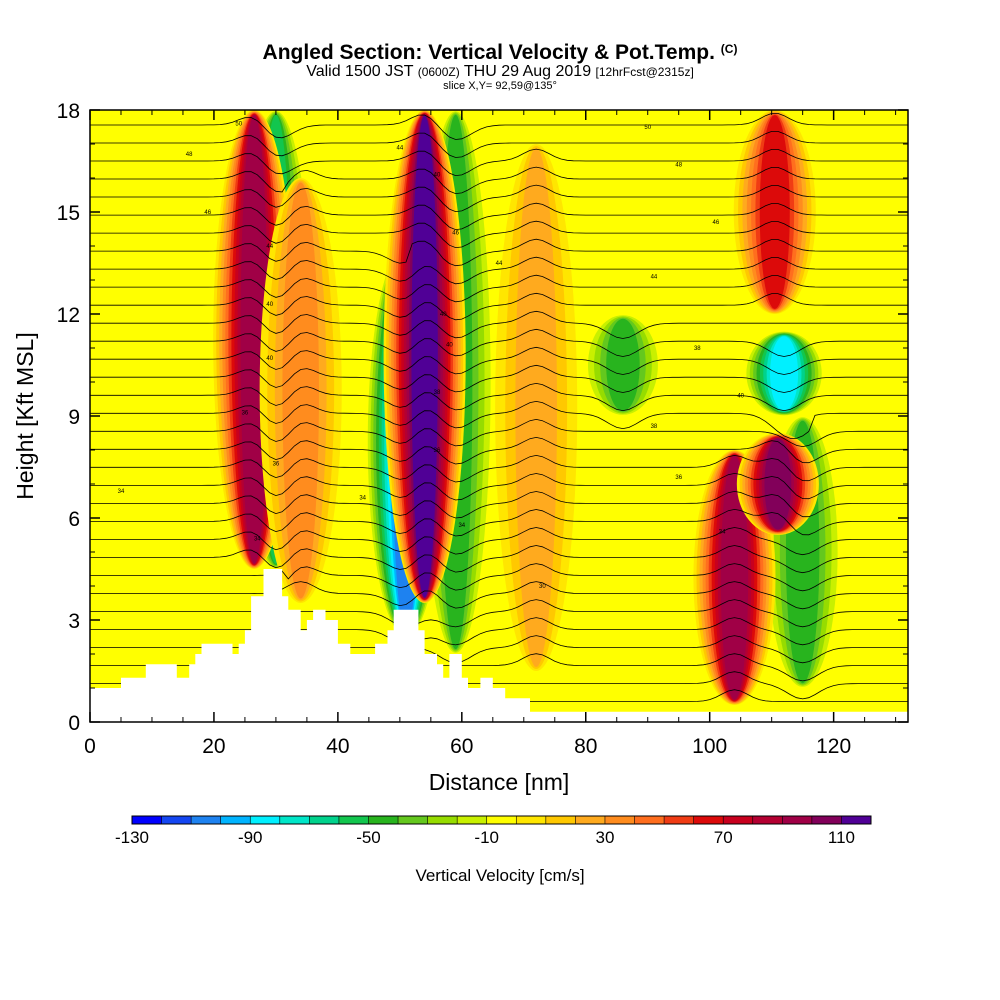  What do you see at coordinates (841, 837) in the screenshot?
I see `colorbar-tick-label: 110` at bounding box center [841, 837].